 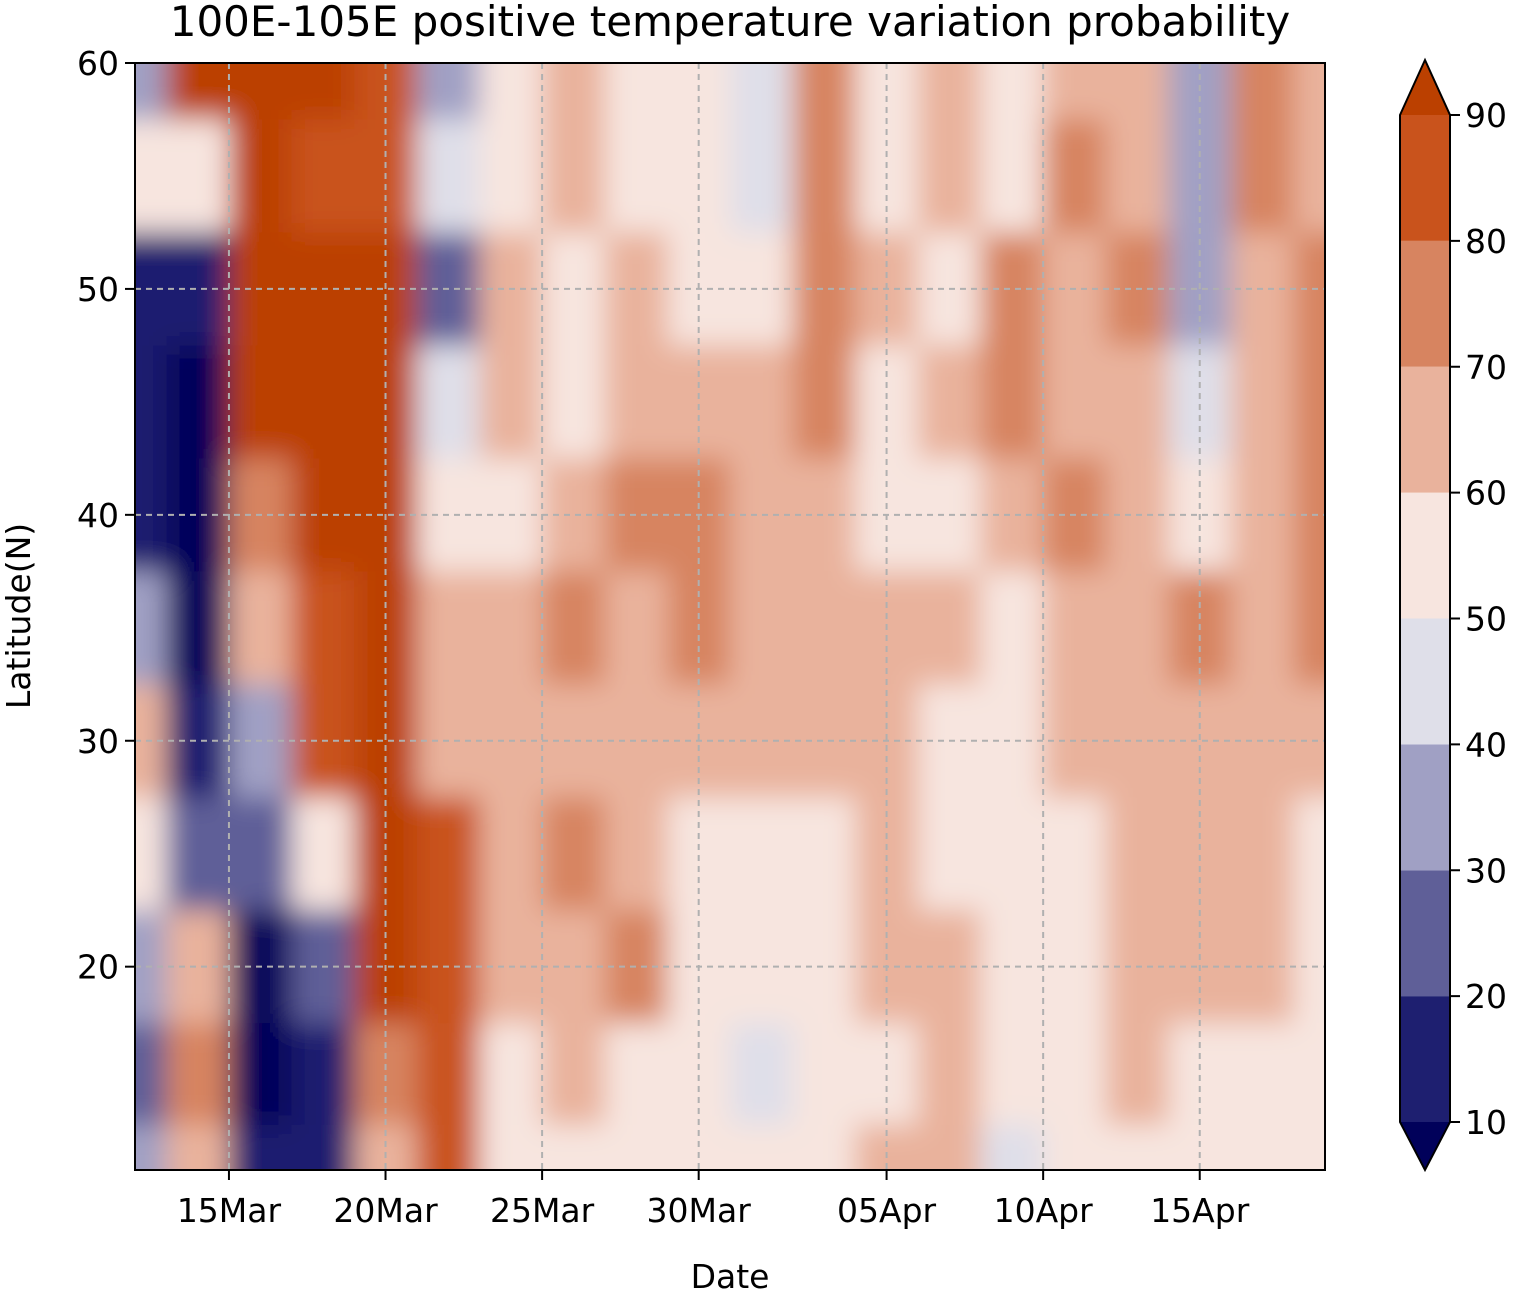 I want to click on y-tick-label: 60, so click(x=98, y=63).